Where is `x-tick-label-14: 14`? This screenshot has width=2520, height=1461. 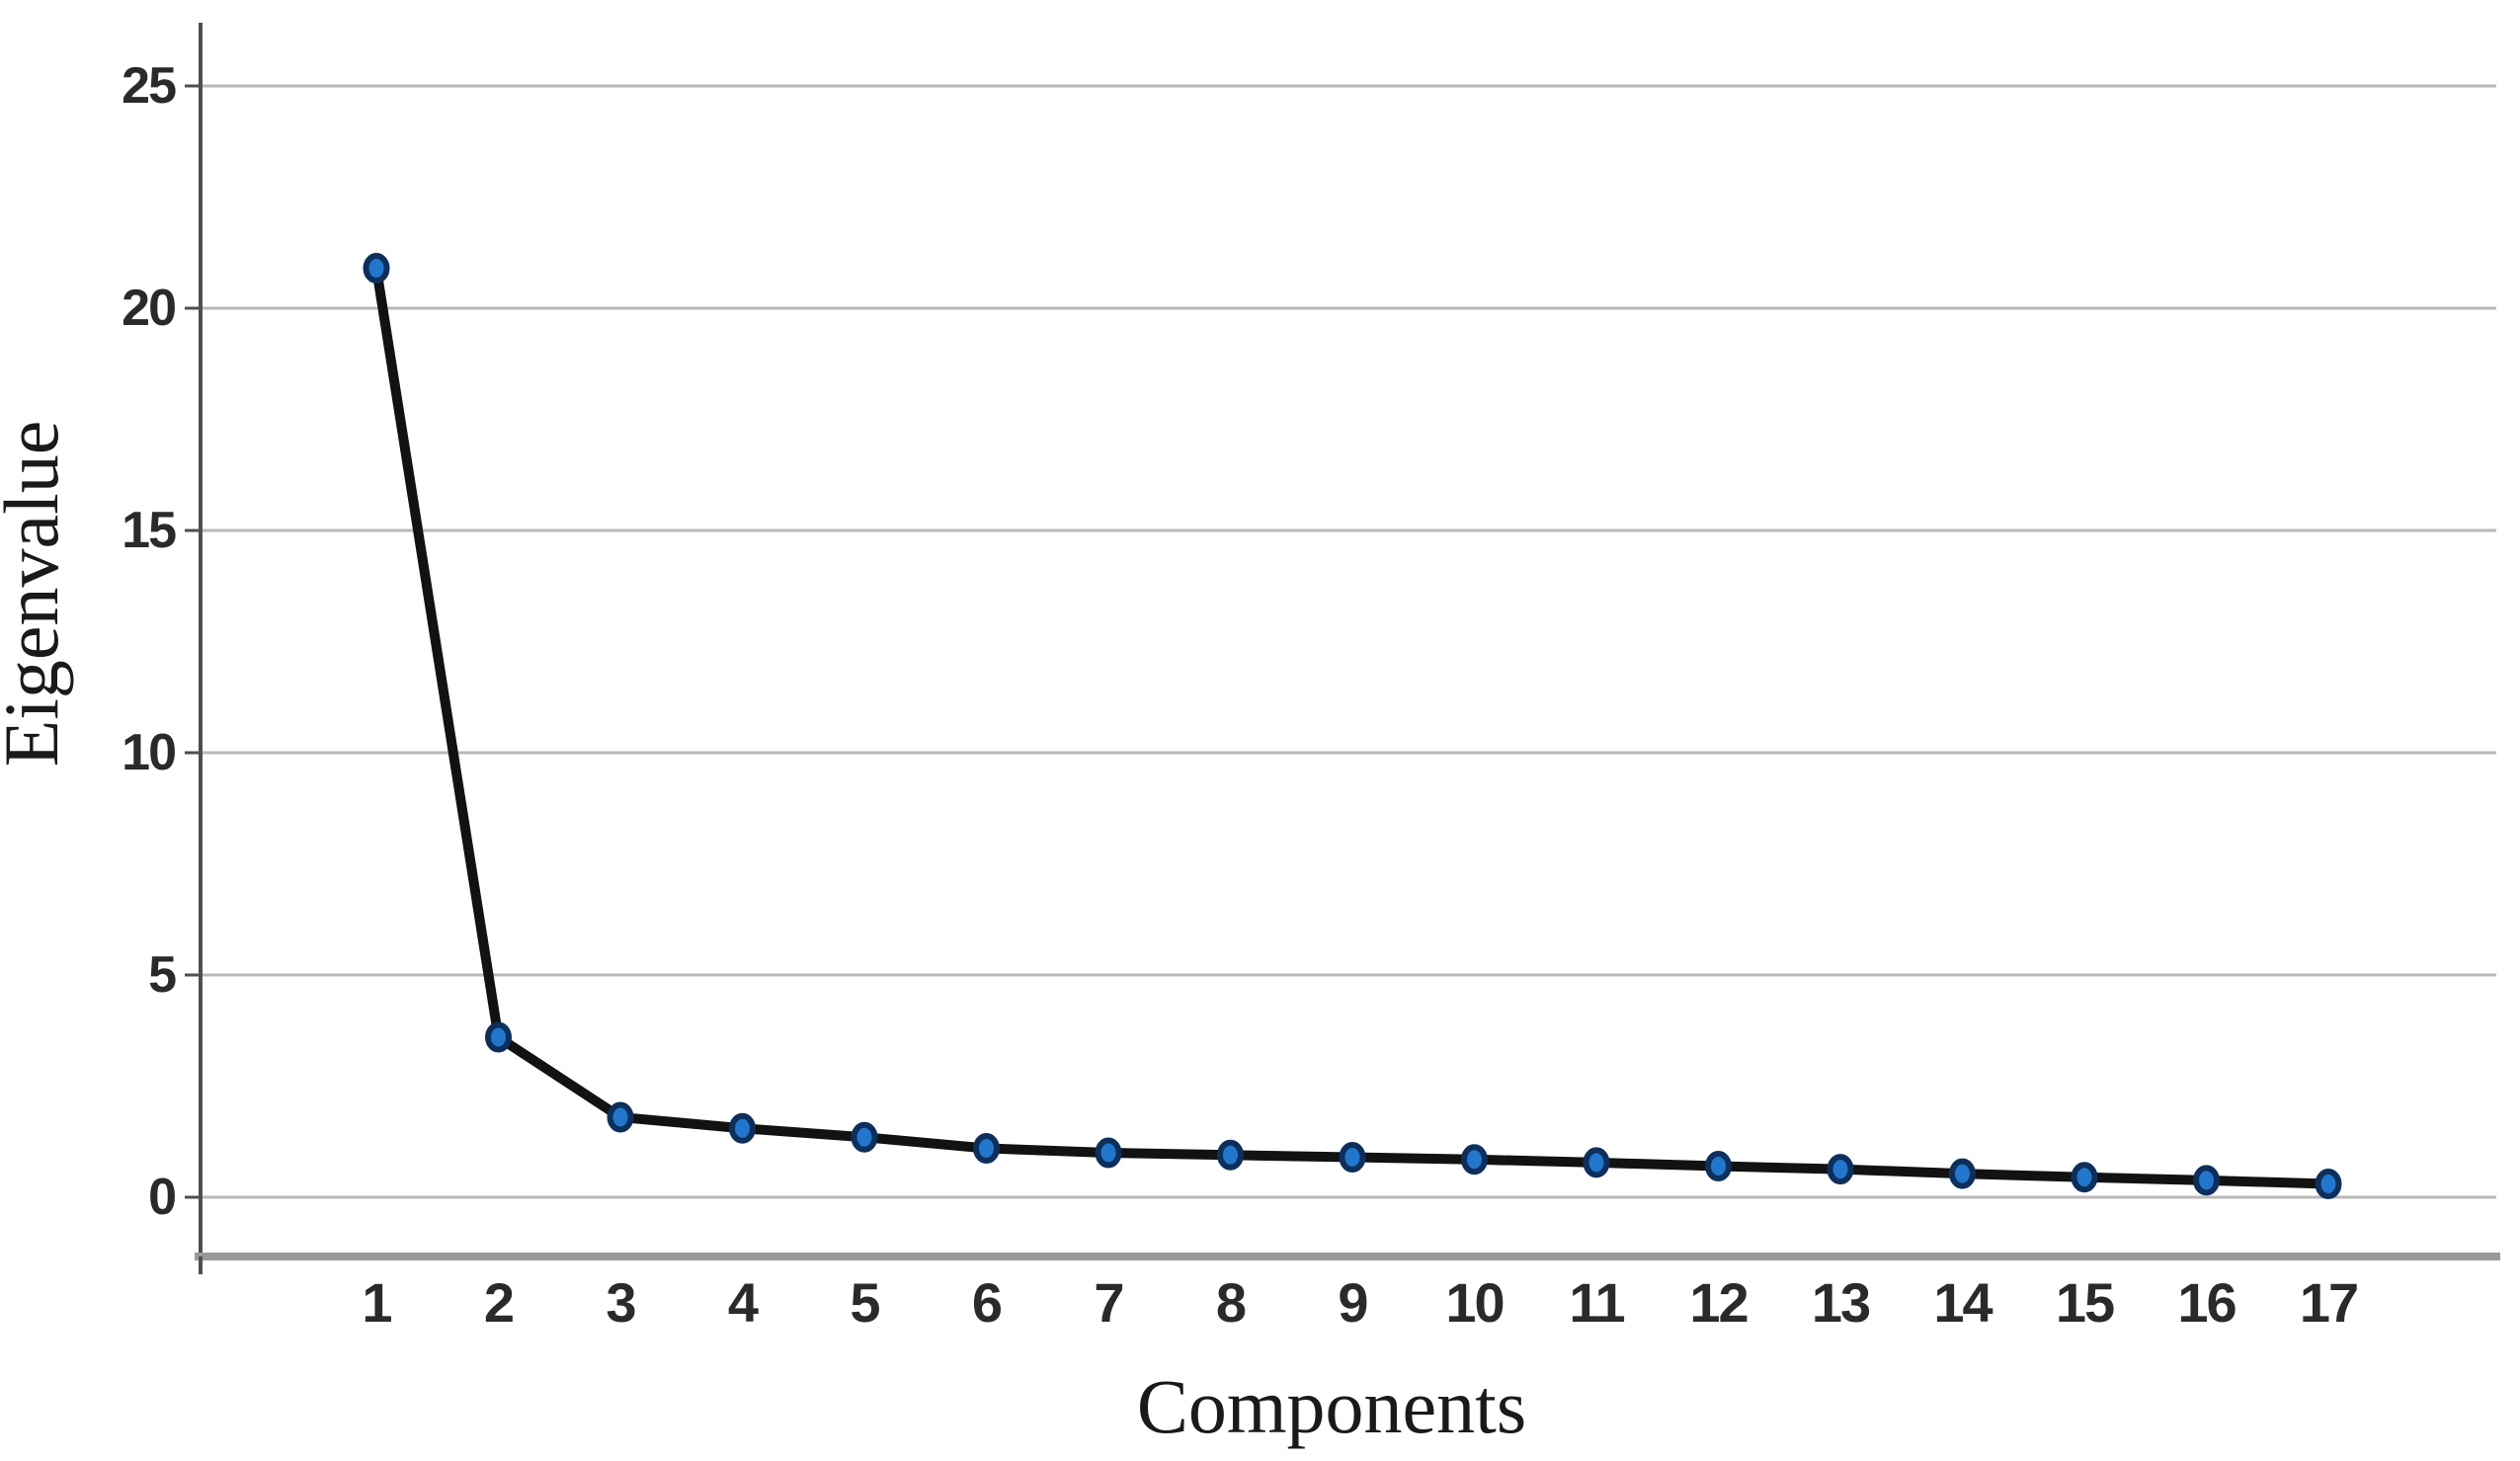 x-tick-label-14: 14 is located at coordinates (1962, 1303).